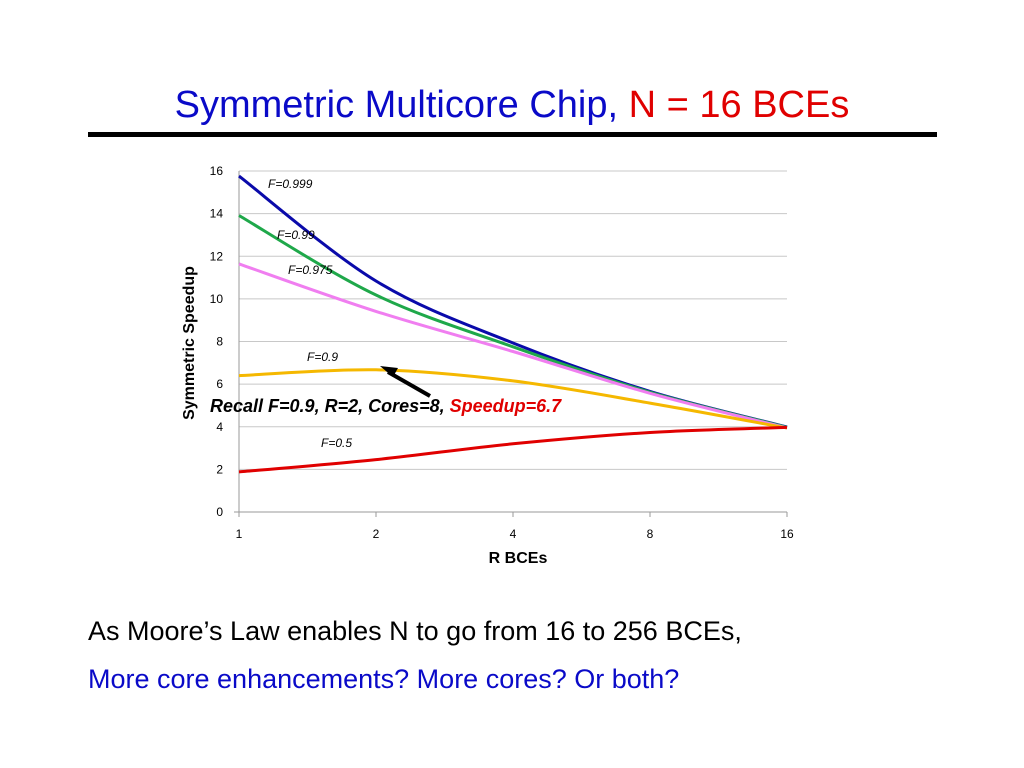 The width and height of the screenshot is (1024, 768). I want to click on title-underline, so click(512, 134).